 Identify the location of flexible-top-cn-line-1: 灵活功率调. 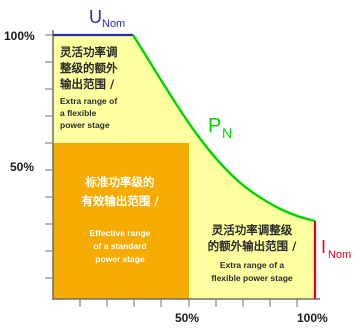
(89, 52).